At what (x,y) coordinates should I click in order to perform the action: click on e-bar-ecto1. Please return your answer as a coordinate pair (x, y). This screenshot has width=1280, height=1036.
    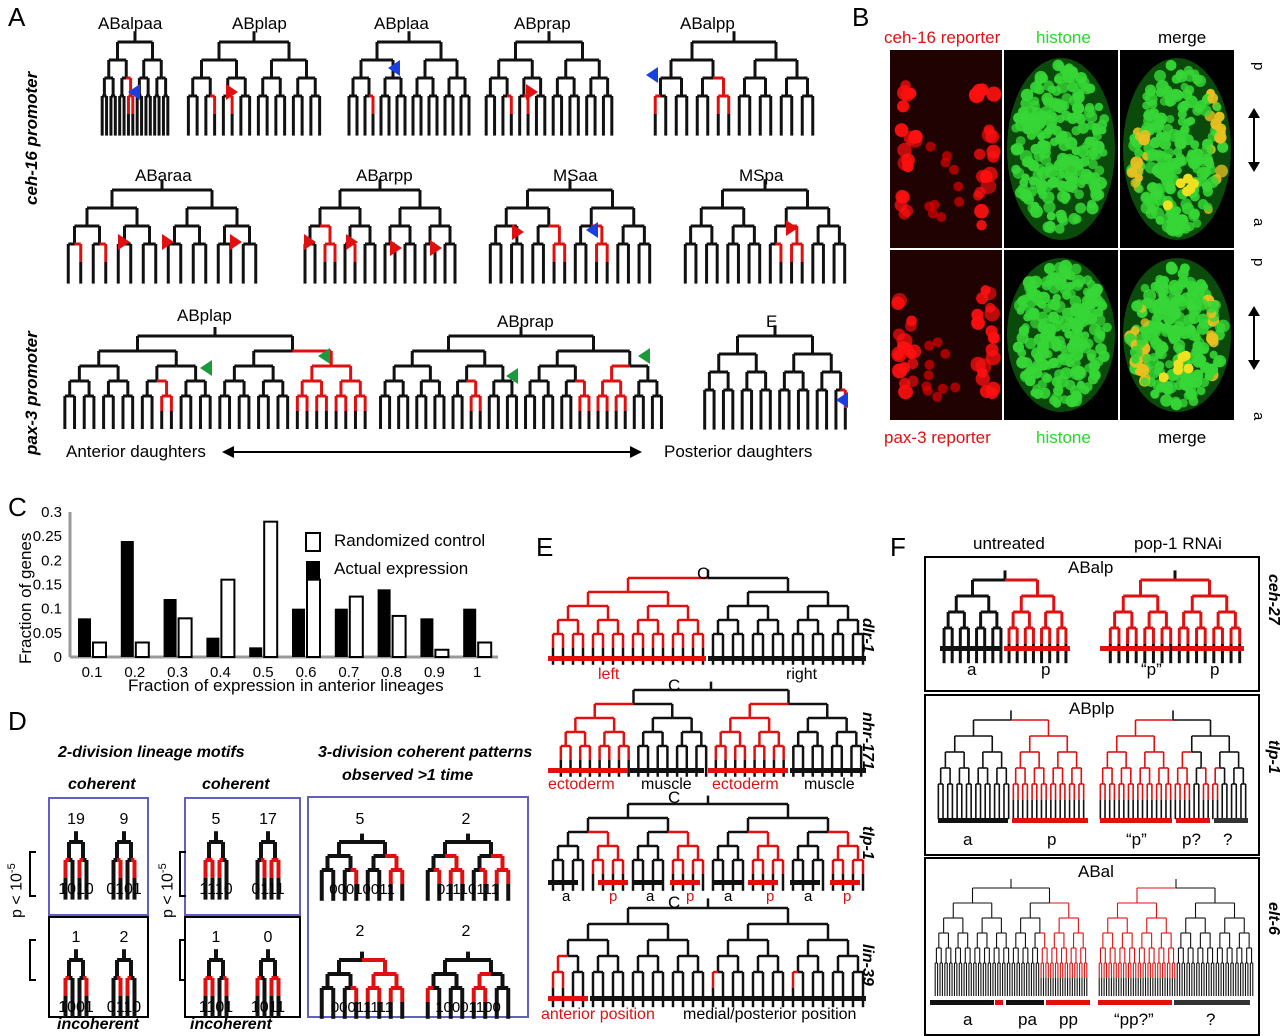
    Looking at the image, I should click on (588, 770).